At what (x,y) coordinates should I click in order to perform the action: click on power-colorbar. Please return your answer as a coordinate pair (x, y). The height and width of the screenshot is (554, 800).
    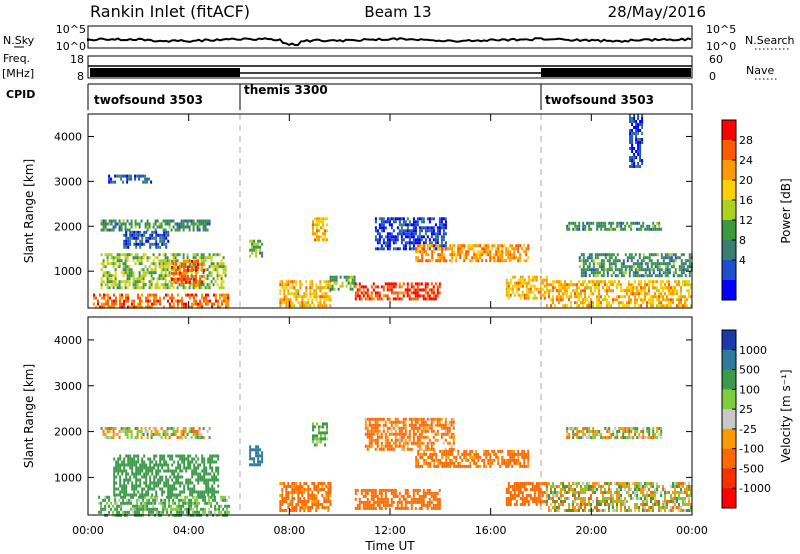
    Looking at the image, I should click on (729, 210).